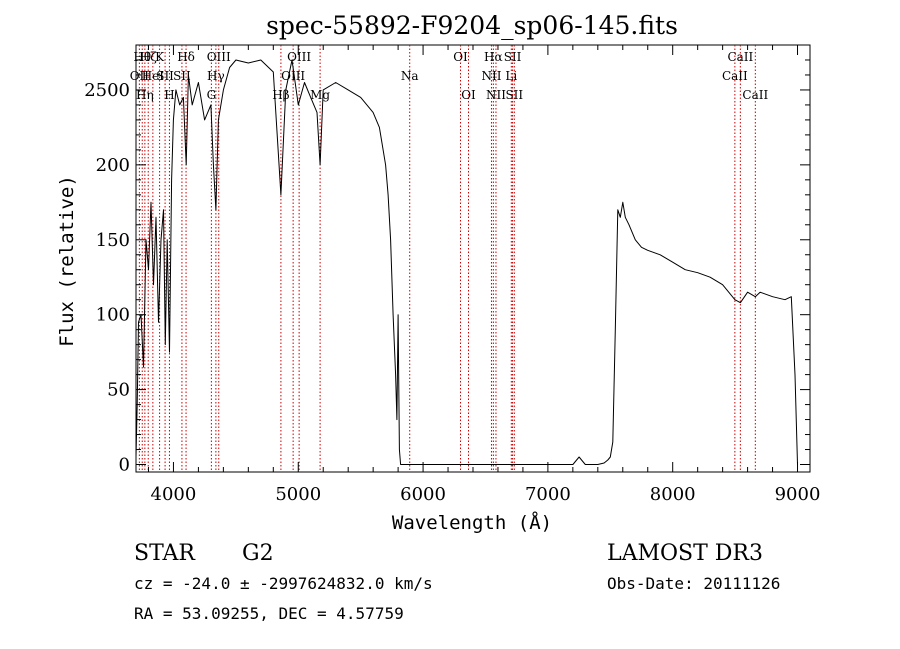 This screenshot has width=900, height=649. I want to click on y-axis-label: Flux (relative), so click(67, 261).